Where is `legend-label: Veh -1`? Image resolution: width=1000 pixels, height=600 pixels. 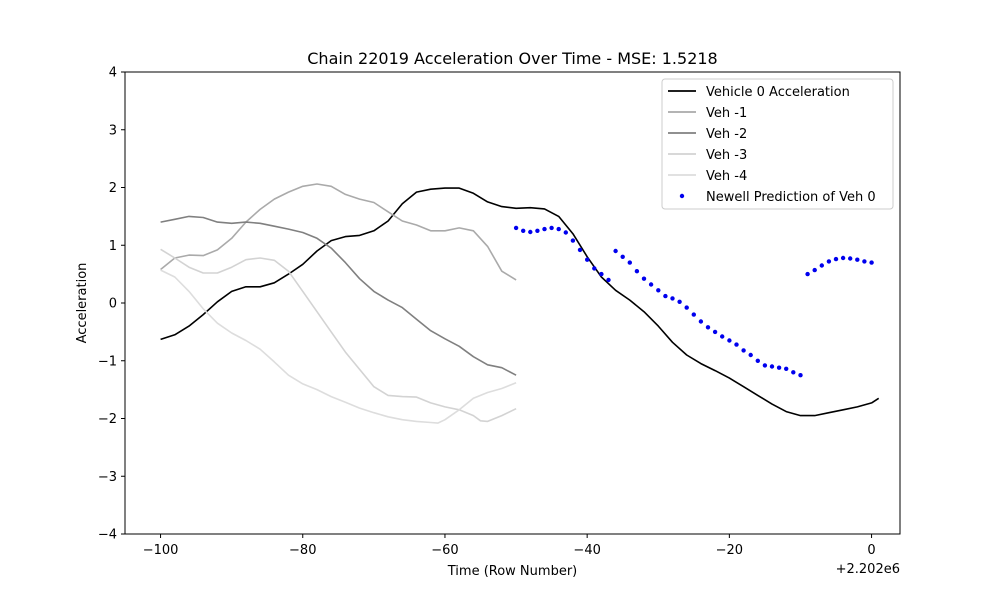 legend-label: Veh -1 is located at coordinates (726, 113).